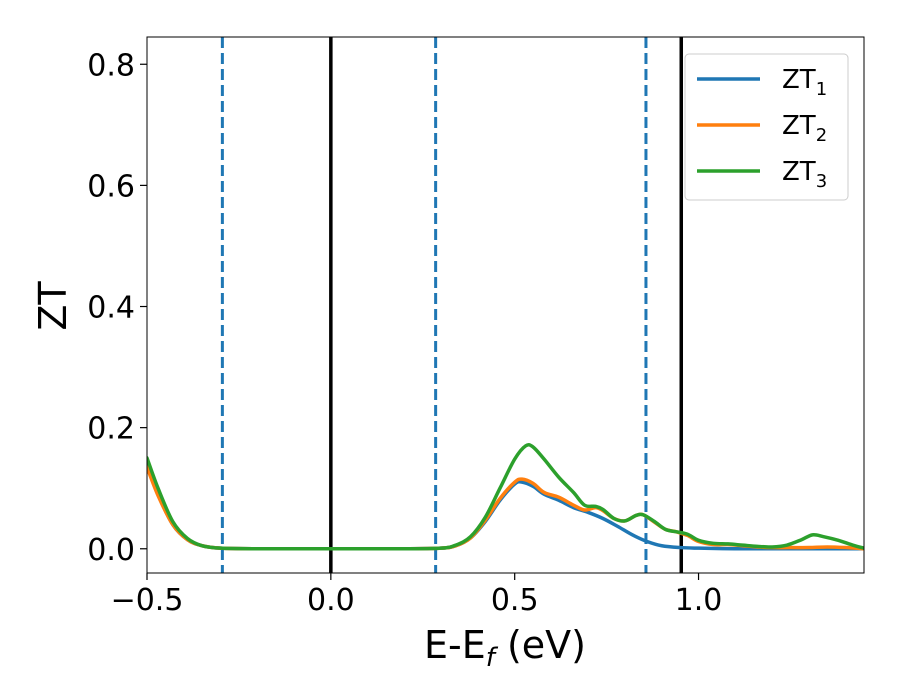  I want to click on legend-label-zt3: ZT3, so click(804, 174).